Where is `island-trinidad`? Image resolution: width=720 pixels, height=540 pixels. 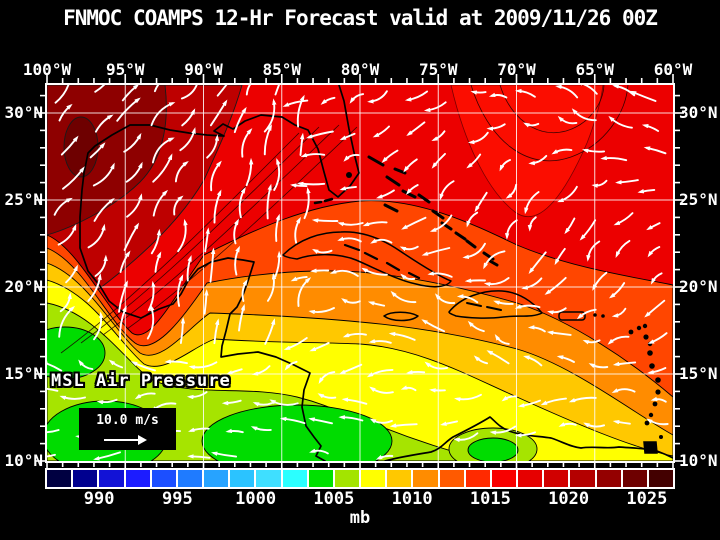
island-trinidad is located at coordinates (650, 447).